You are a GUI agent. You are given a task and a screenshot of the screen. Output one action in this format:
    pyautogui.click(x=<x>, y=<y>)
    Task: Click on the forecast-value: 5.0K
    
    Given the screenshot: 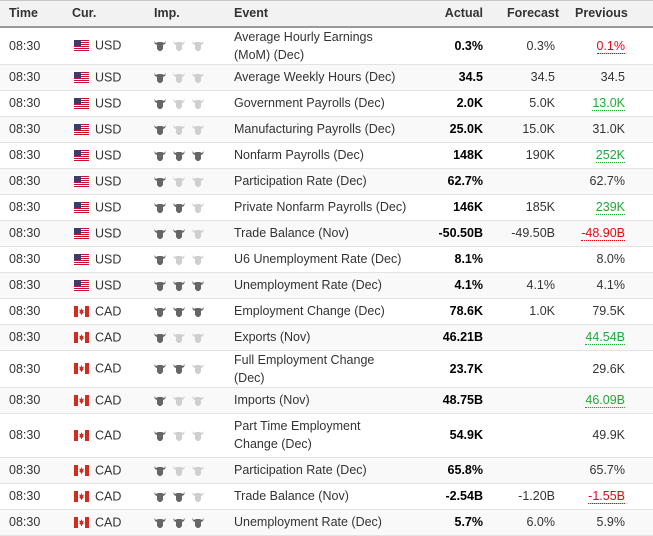 What is the action you would take?
    pyautogui.click(x=542, y=103)
    